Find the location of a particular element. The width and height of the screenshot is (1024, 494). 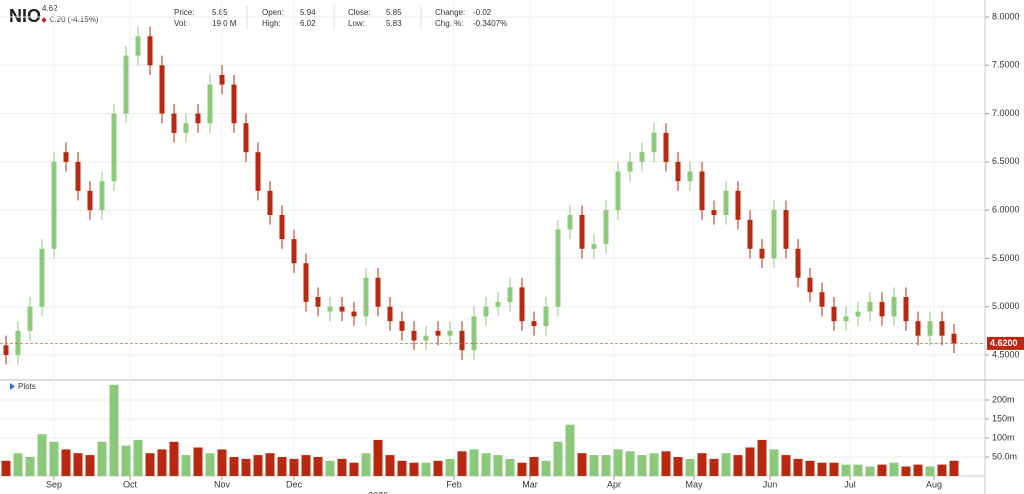

price-change: 0.20 (-4.15%) is located at coordinates (74, 19).